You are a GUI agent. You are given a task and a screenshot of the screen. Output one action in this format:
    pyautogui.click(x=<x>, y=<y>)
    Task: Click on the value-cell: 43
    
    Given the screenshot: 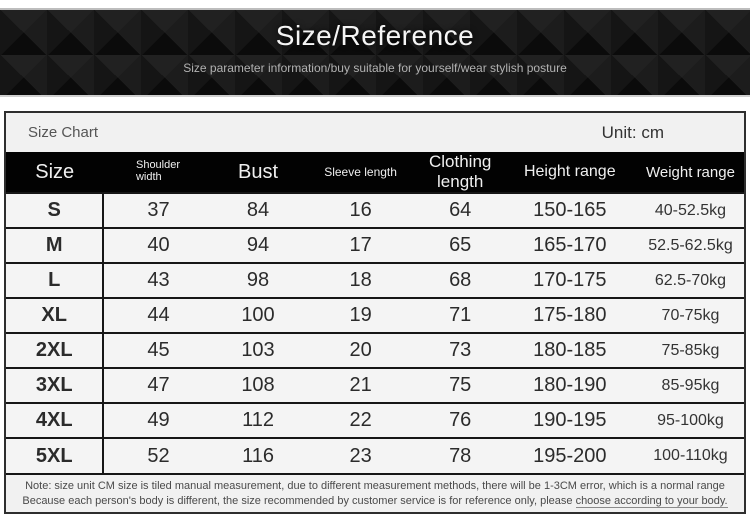 What is the action you would take?
    pyautogui.click(x=158, y=280)
    